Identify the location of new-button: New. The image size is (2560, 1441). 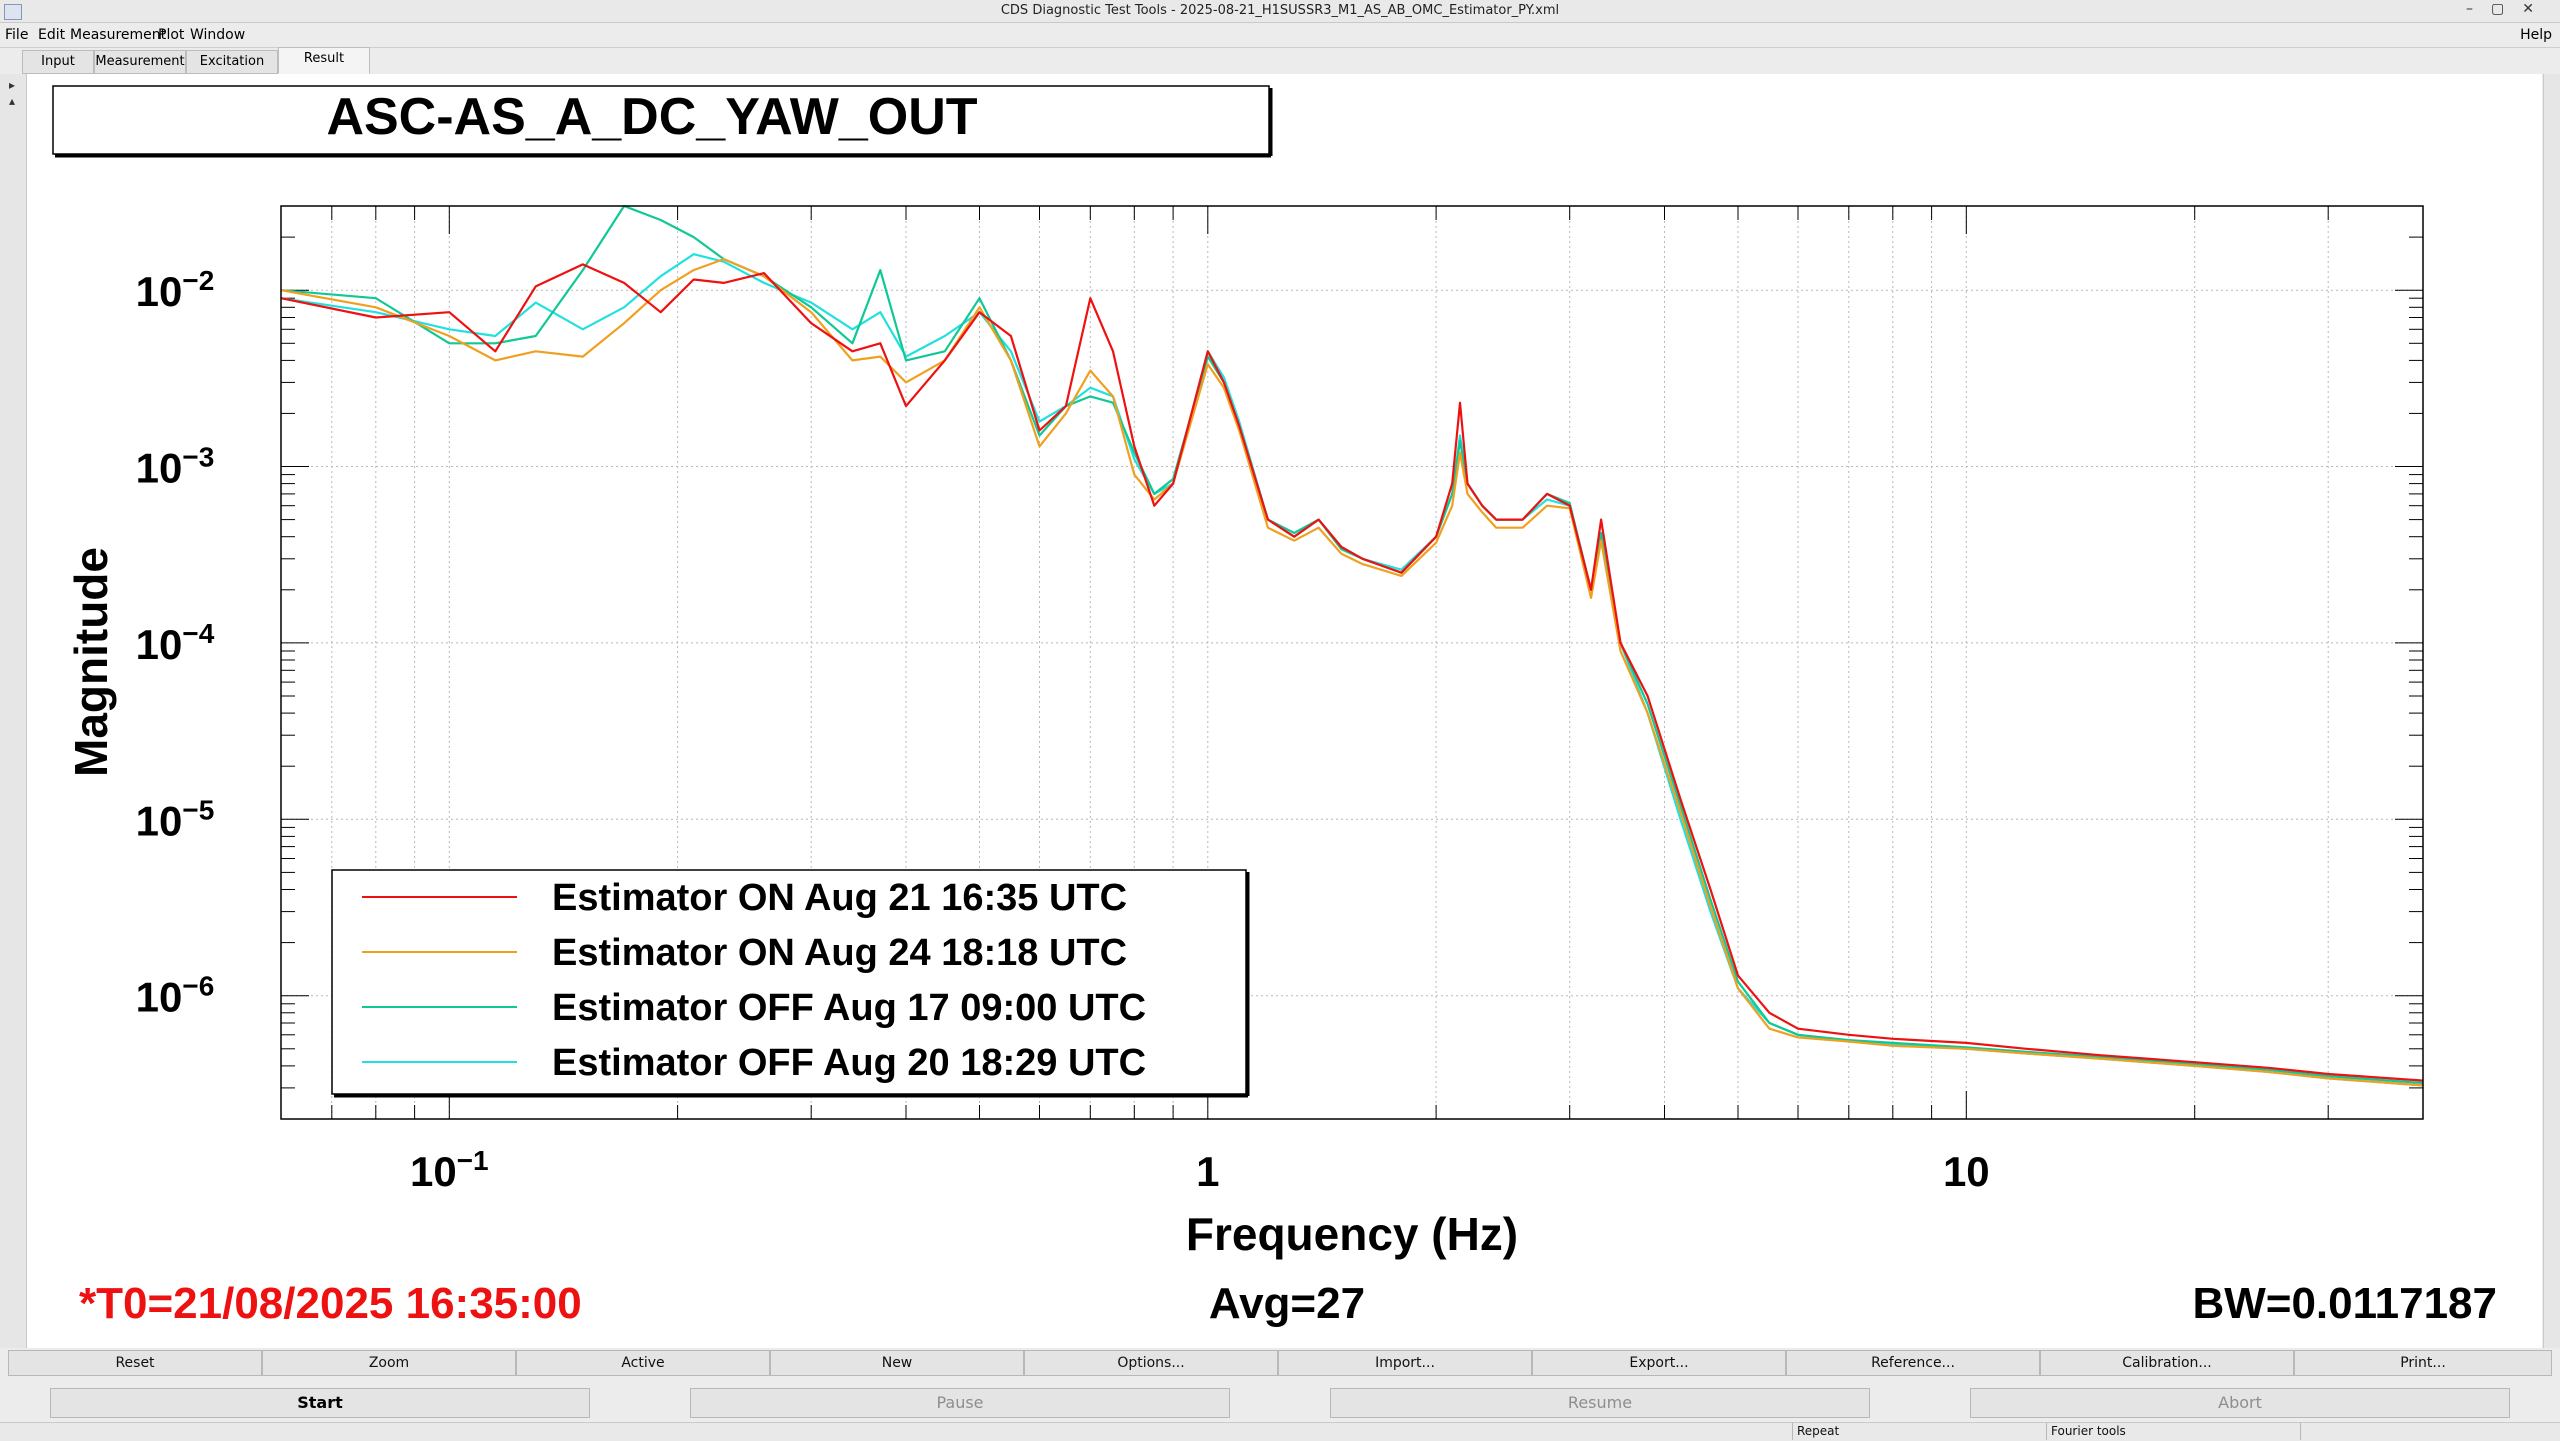
(897, 1363).